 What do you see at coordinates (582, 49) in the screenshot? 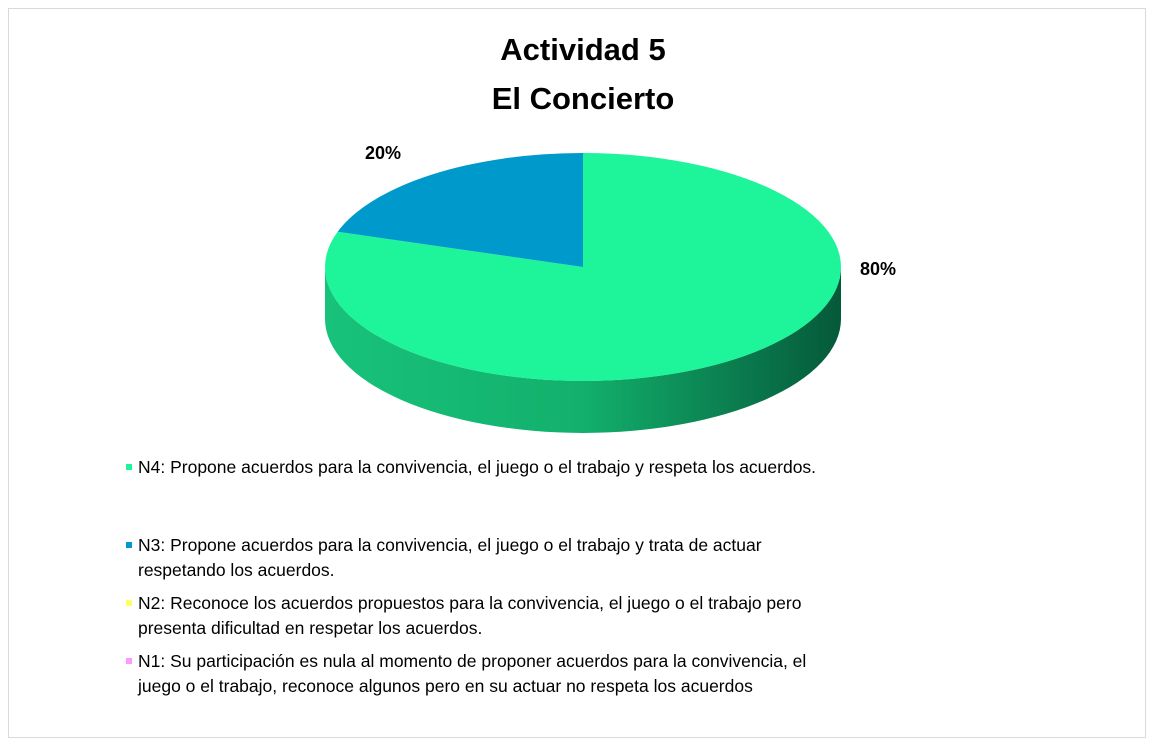
I see `chart-title: Actividad 5` at bounding box center [582, 49].